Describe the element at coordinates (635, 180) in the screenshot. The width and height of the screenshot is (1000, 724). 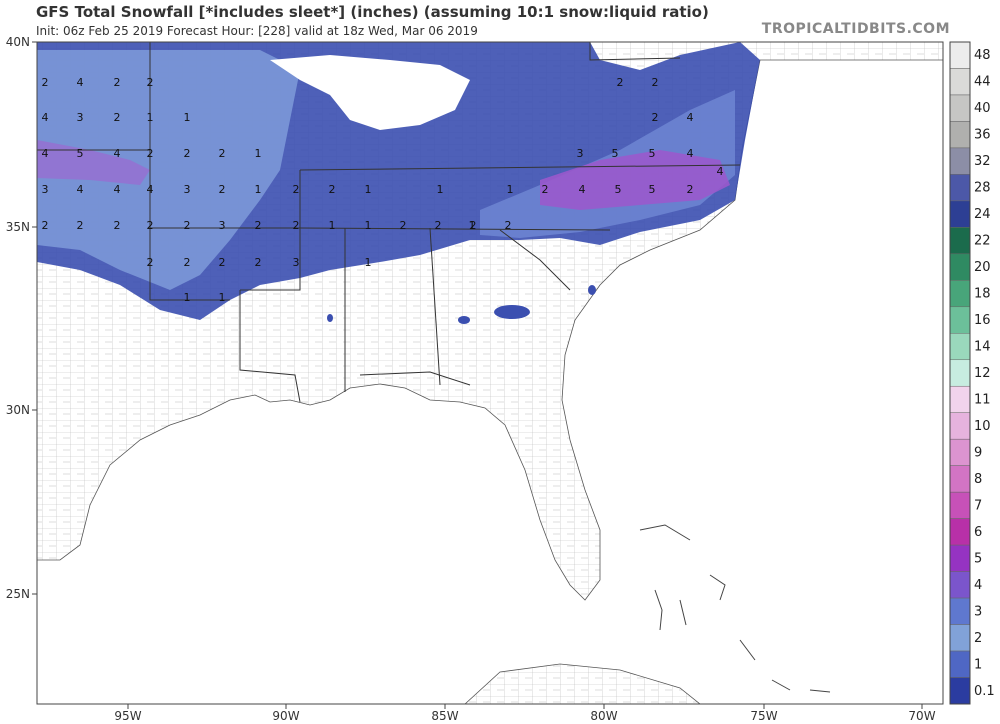
I see `snow-band-purple` at that location.